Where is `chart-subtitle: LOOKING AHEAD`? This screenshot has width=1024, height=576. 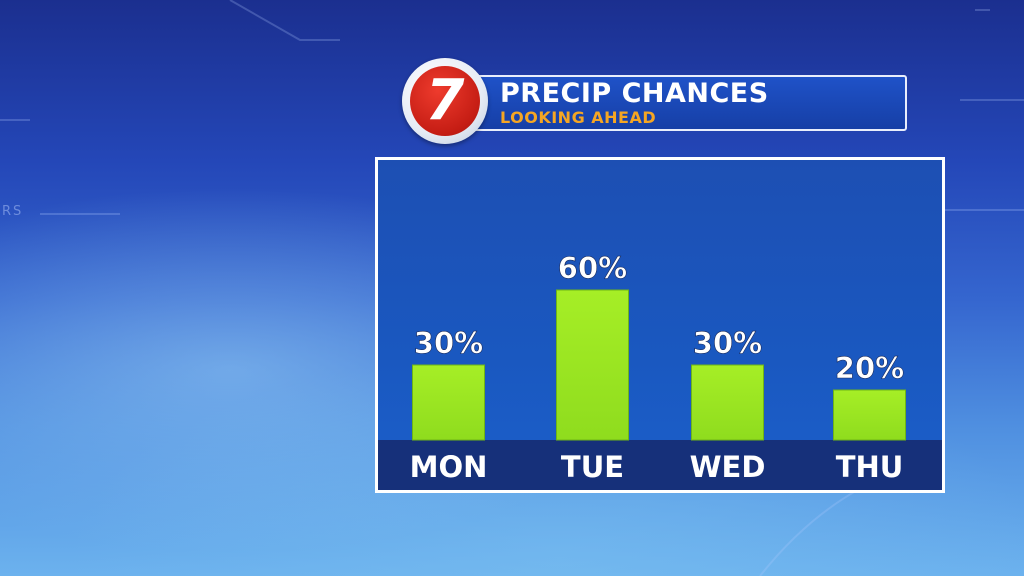
chart-subtitle: LOOKING AHEAD is located at coordinates (578, 117).